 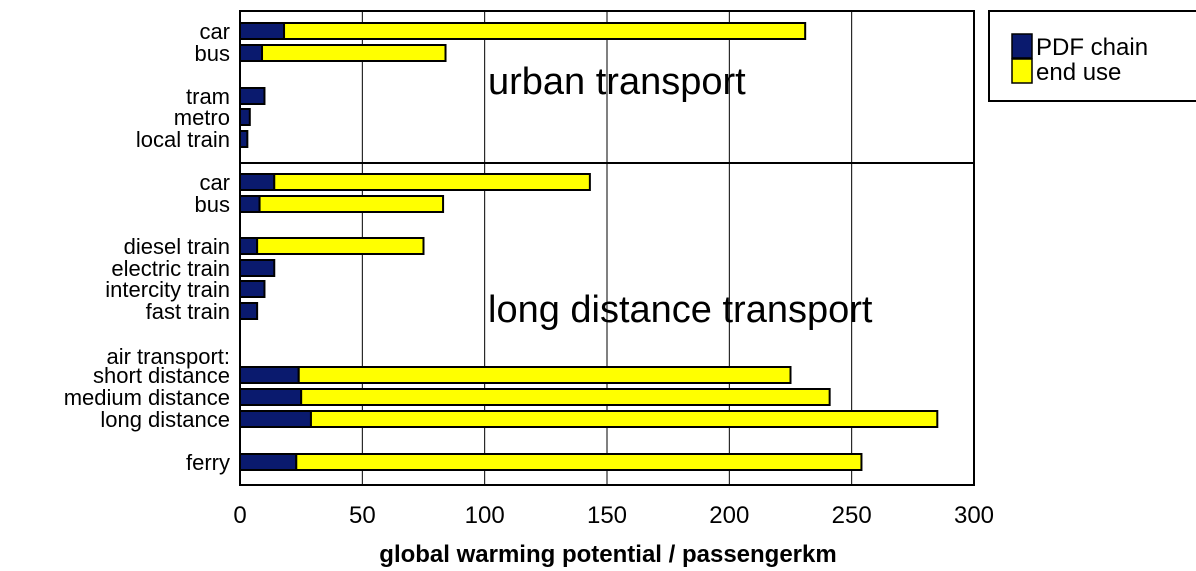 I want to click on section-label-long-distance: long distance transport, so click(x=680, y=310).